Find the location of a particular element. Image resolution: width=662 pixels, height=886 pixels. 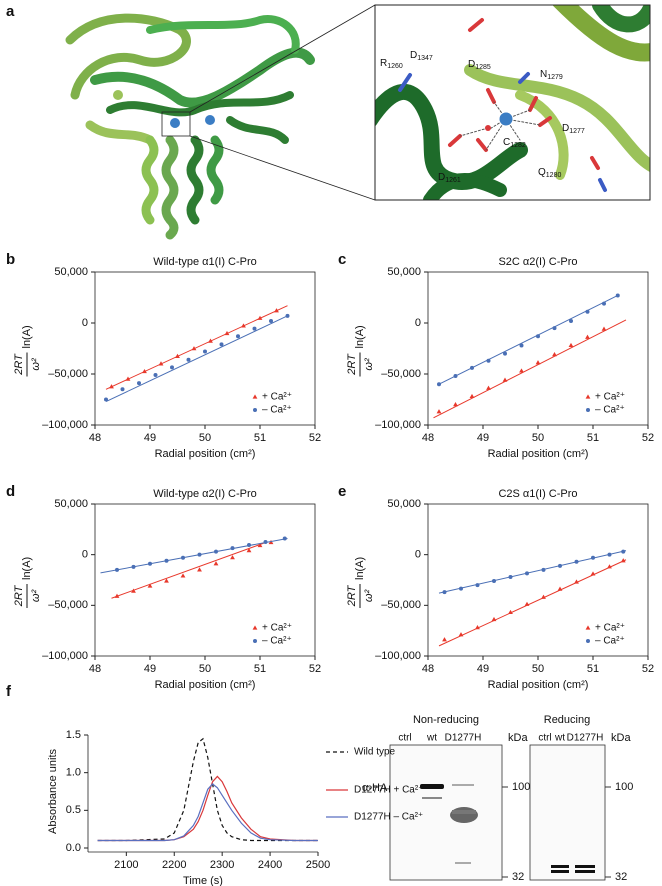

y-tick-label: –100,000 is located at coordinates (398, 425).